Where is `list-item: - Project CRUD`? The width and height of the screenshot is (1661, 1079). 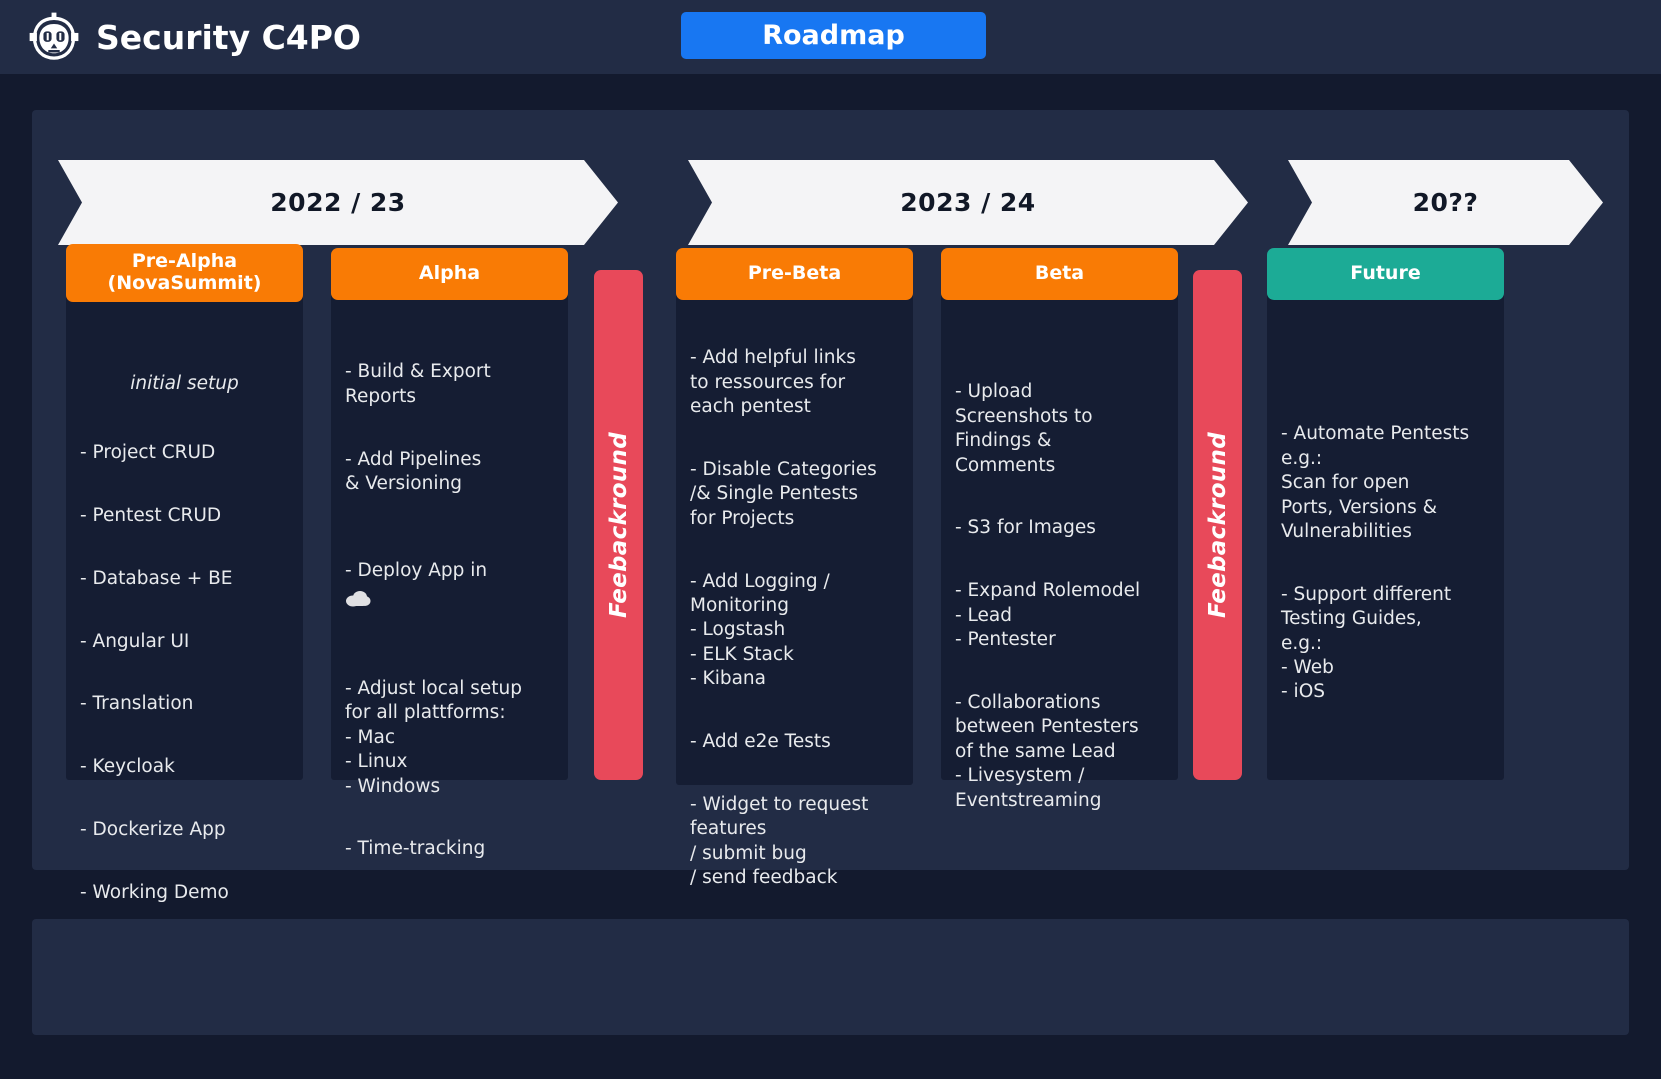 list-item: - Project CRUD is located at coordinates (148, 453).